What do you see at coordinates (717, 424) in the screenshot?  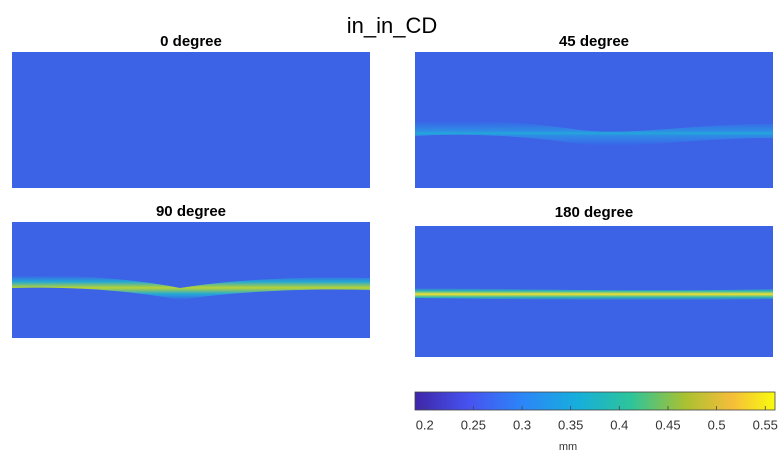 I see `tick-label: 0.5` at bounding box center [717, 424].